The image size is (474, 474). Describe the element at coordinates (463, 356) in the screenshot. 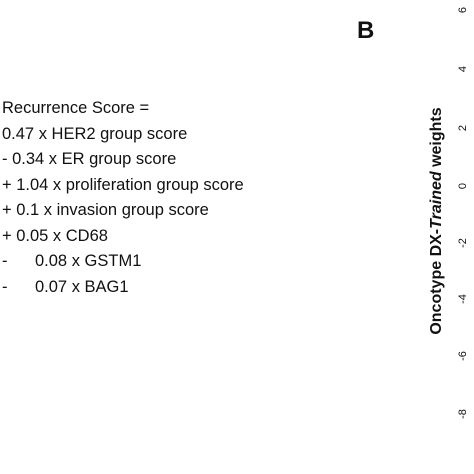

I see `y-tick-label: -6` at that location.